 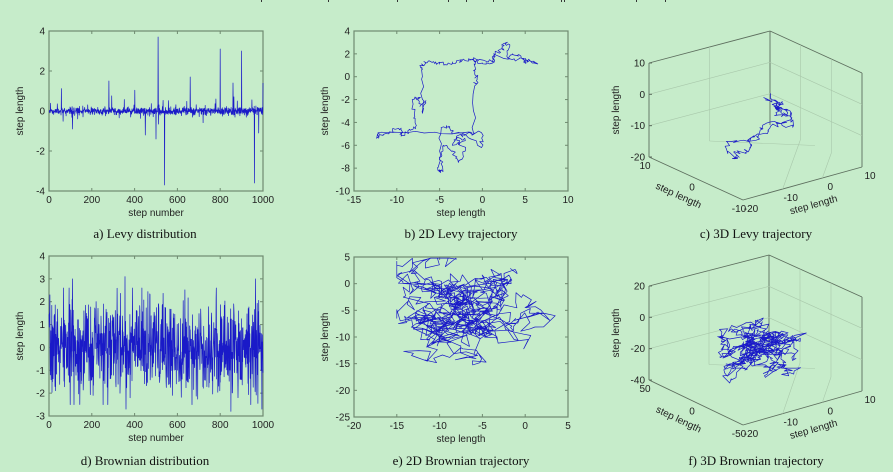 I want to click on caption-d: d) Brownian distribution, so click(x=145, y=460).